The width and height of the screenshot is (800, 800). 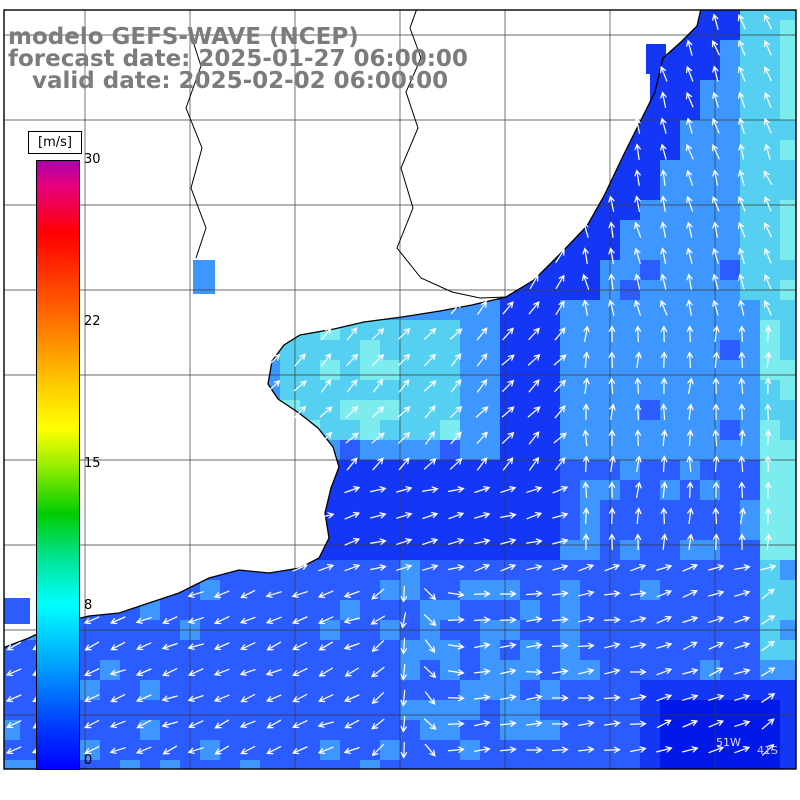 I want to click on colorbar-unit-label: [m/s], so click(x=55, y=142).